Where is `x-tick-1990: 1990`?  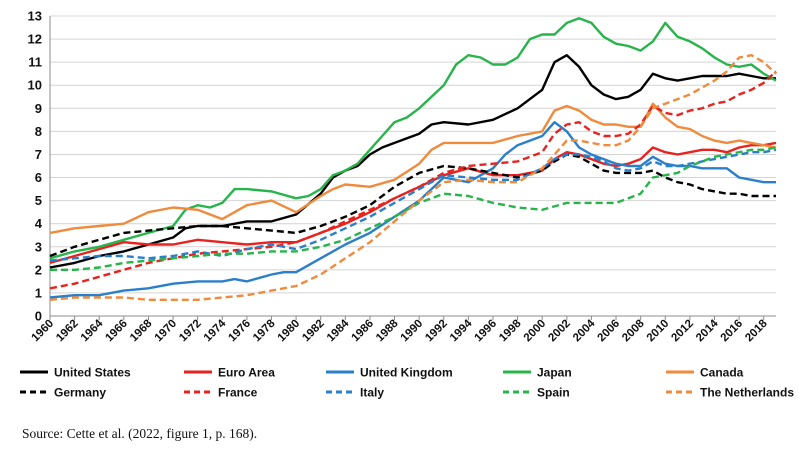 x-tick-1990: 1990 is located at coordinates (412, 331).